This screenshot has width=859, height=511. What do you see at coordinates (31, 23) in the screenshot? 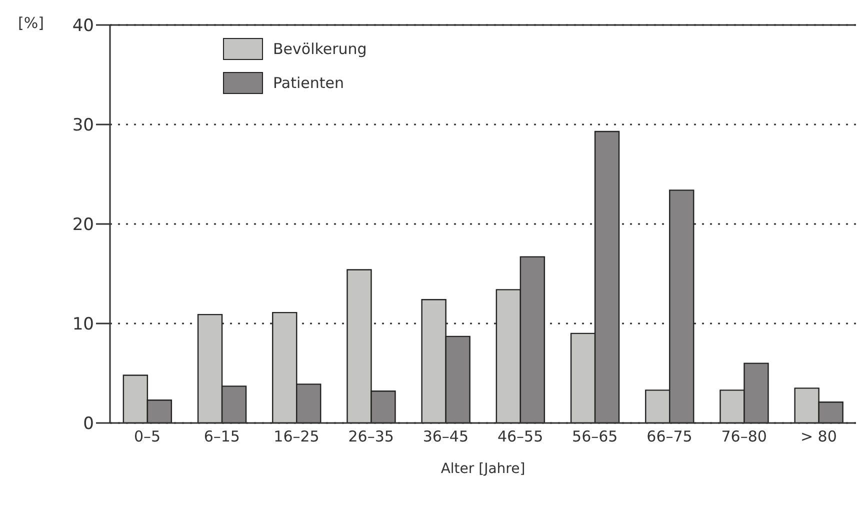
I see `y-axis-title: [%]` at bounding box center [31, 23].